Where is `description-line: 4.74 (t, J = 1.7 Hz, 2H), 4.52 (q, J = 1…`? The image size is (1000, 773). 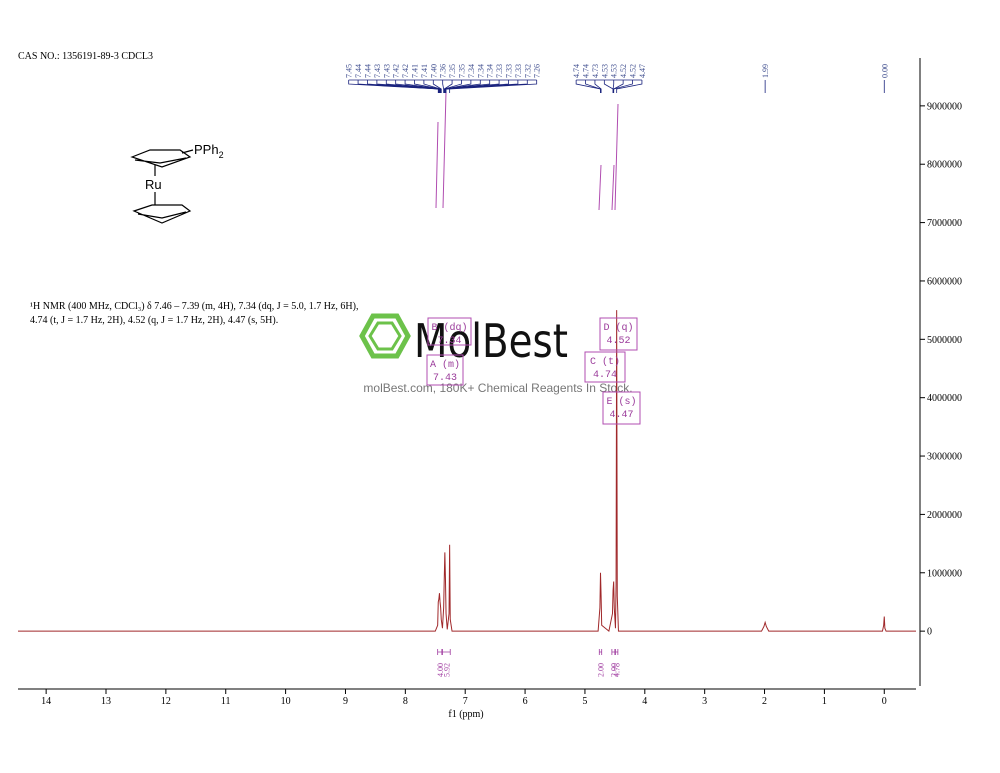 description-line: 4.74 (t, J = 1.7 Hz, 2H), 4.52 (q, J = 1… is located at coordinates (154, 320).